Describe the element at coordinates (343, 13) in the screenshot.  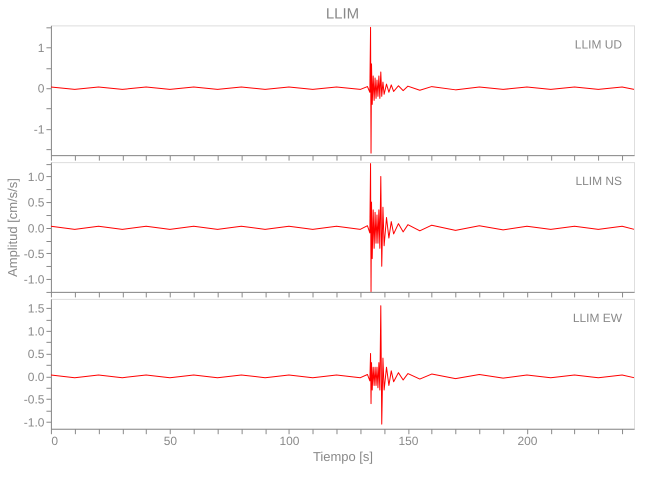
I see `chart-title: LLIM` at that location.